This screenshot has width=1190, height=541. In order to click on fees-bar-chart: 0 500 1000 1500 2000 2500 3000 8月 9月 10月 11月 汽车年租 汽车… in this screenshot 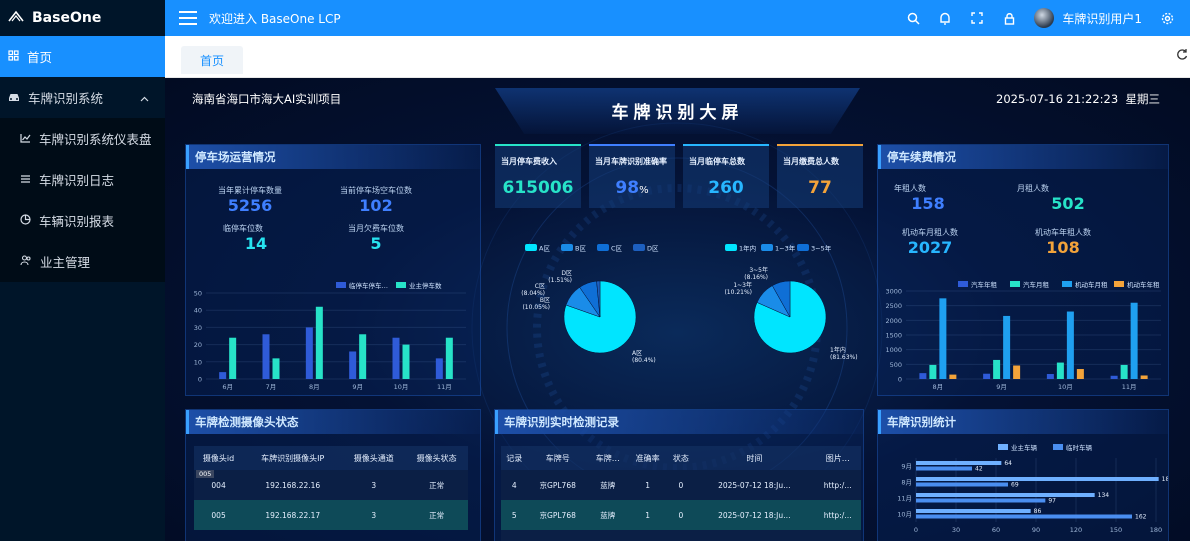, I will do `click(1023, 335)`.